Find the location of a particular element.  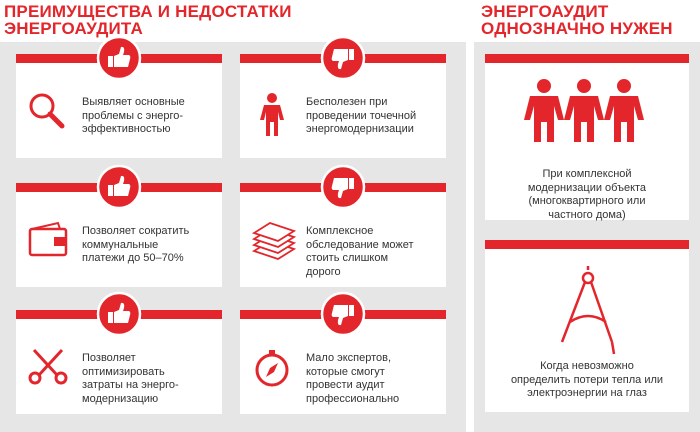

text-line: Позволяет is located at coordinates (109, 358).